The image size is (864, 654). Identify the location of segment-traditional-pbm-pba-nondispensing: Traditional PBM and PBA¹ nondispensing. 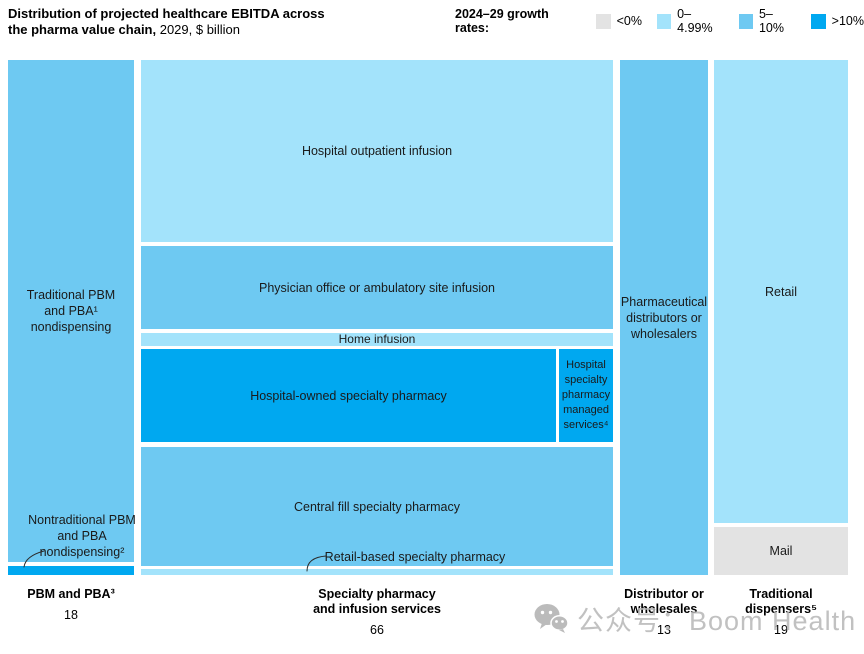
(71, 311).